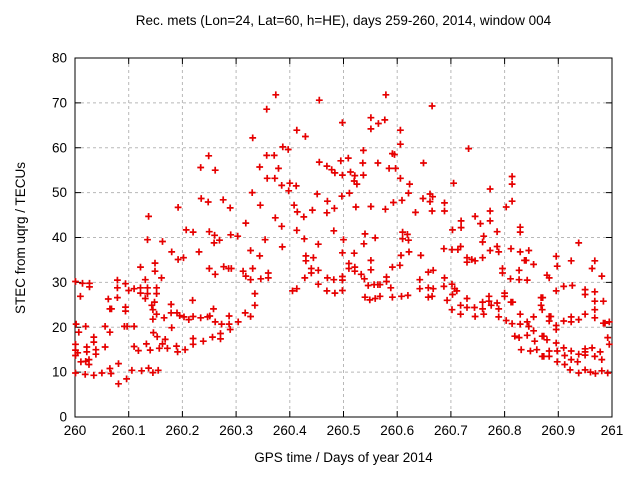  I want to click on x-axis-label: GPS time / Days of year 2014, so click(343, 457).